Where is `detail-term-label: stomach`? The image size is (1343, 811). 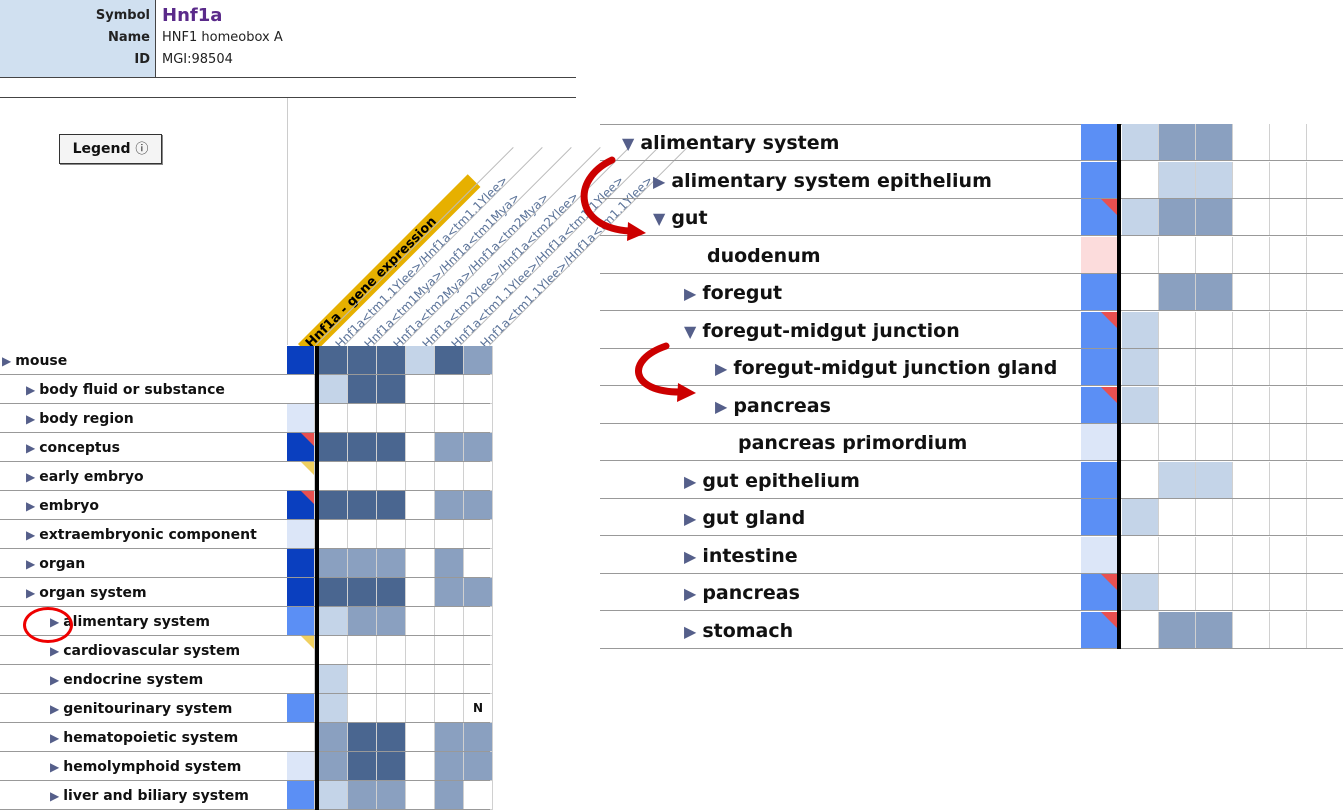
detail-term-label: stomach is located at coordinates (748, 630).